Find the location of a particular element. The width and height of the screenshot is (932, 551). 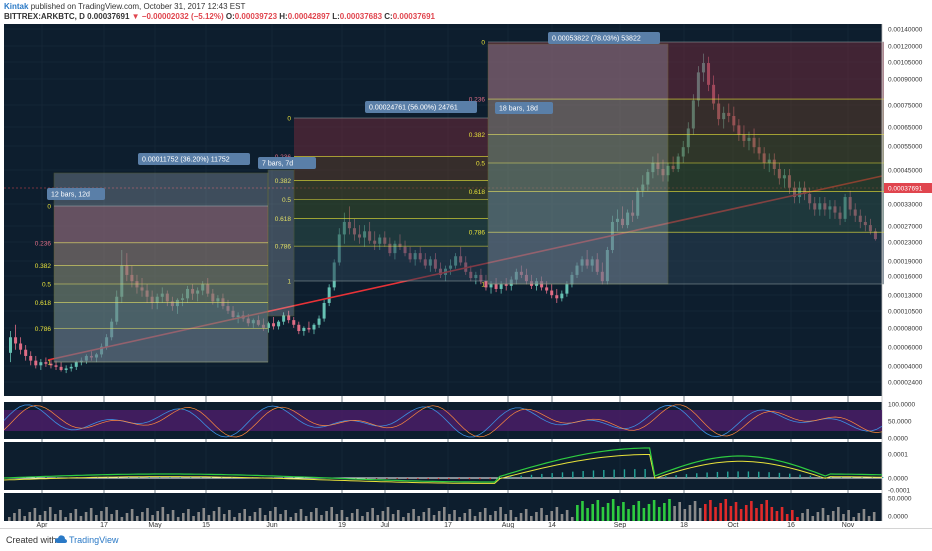

y-tick-label: 0.00010500 is located at coordinates (905, 312).